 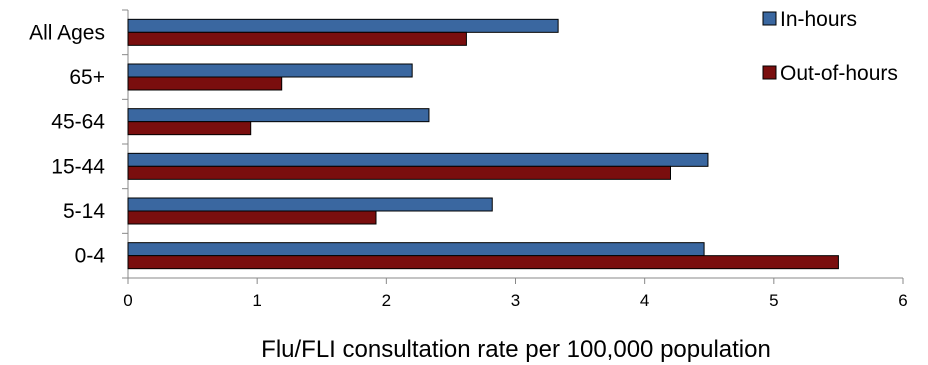 What do you see at coordinates (386, 300) in the screenshot?
I see `x-tick-label: 2` at bounding box center [386, 300].